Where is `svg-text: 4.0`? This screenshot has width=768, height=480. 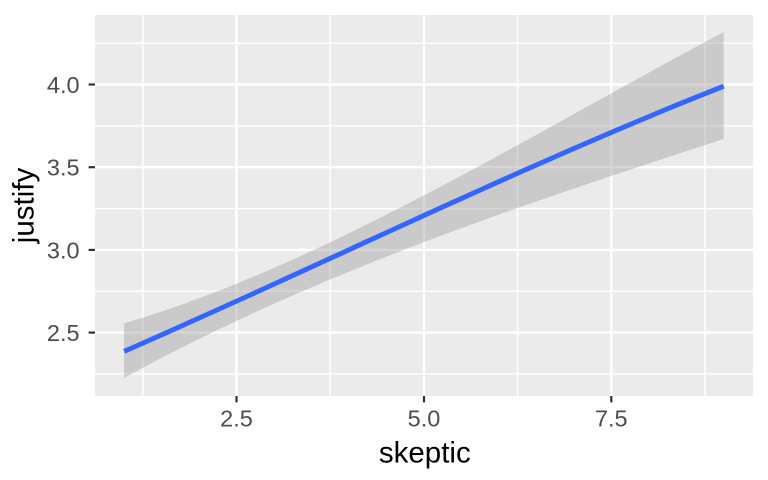 svg-text: 4.0 is located at coordinates (63, 85).